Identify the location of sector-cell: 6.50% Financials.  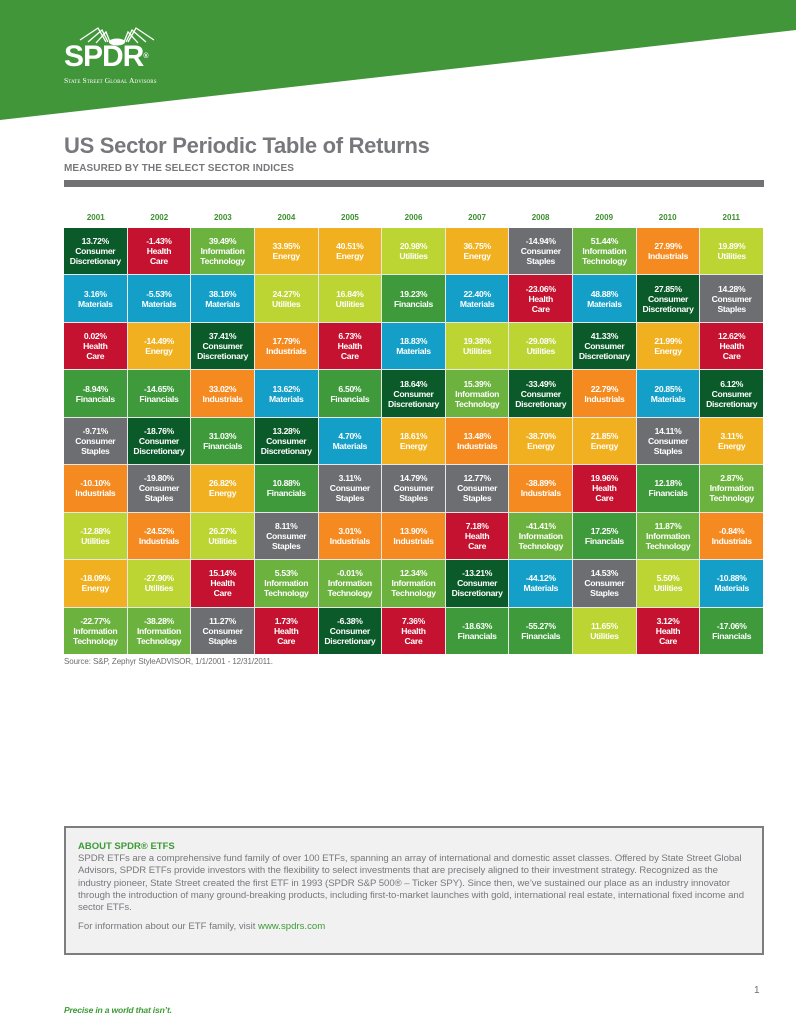
(350, 393).